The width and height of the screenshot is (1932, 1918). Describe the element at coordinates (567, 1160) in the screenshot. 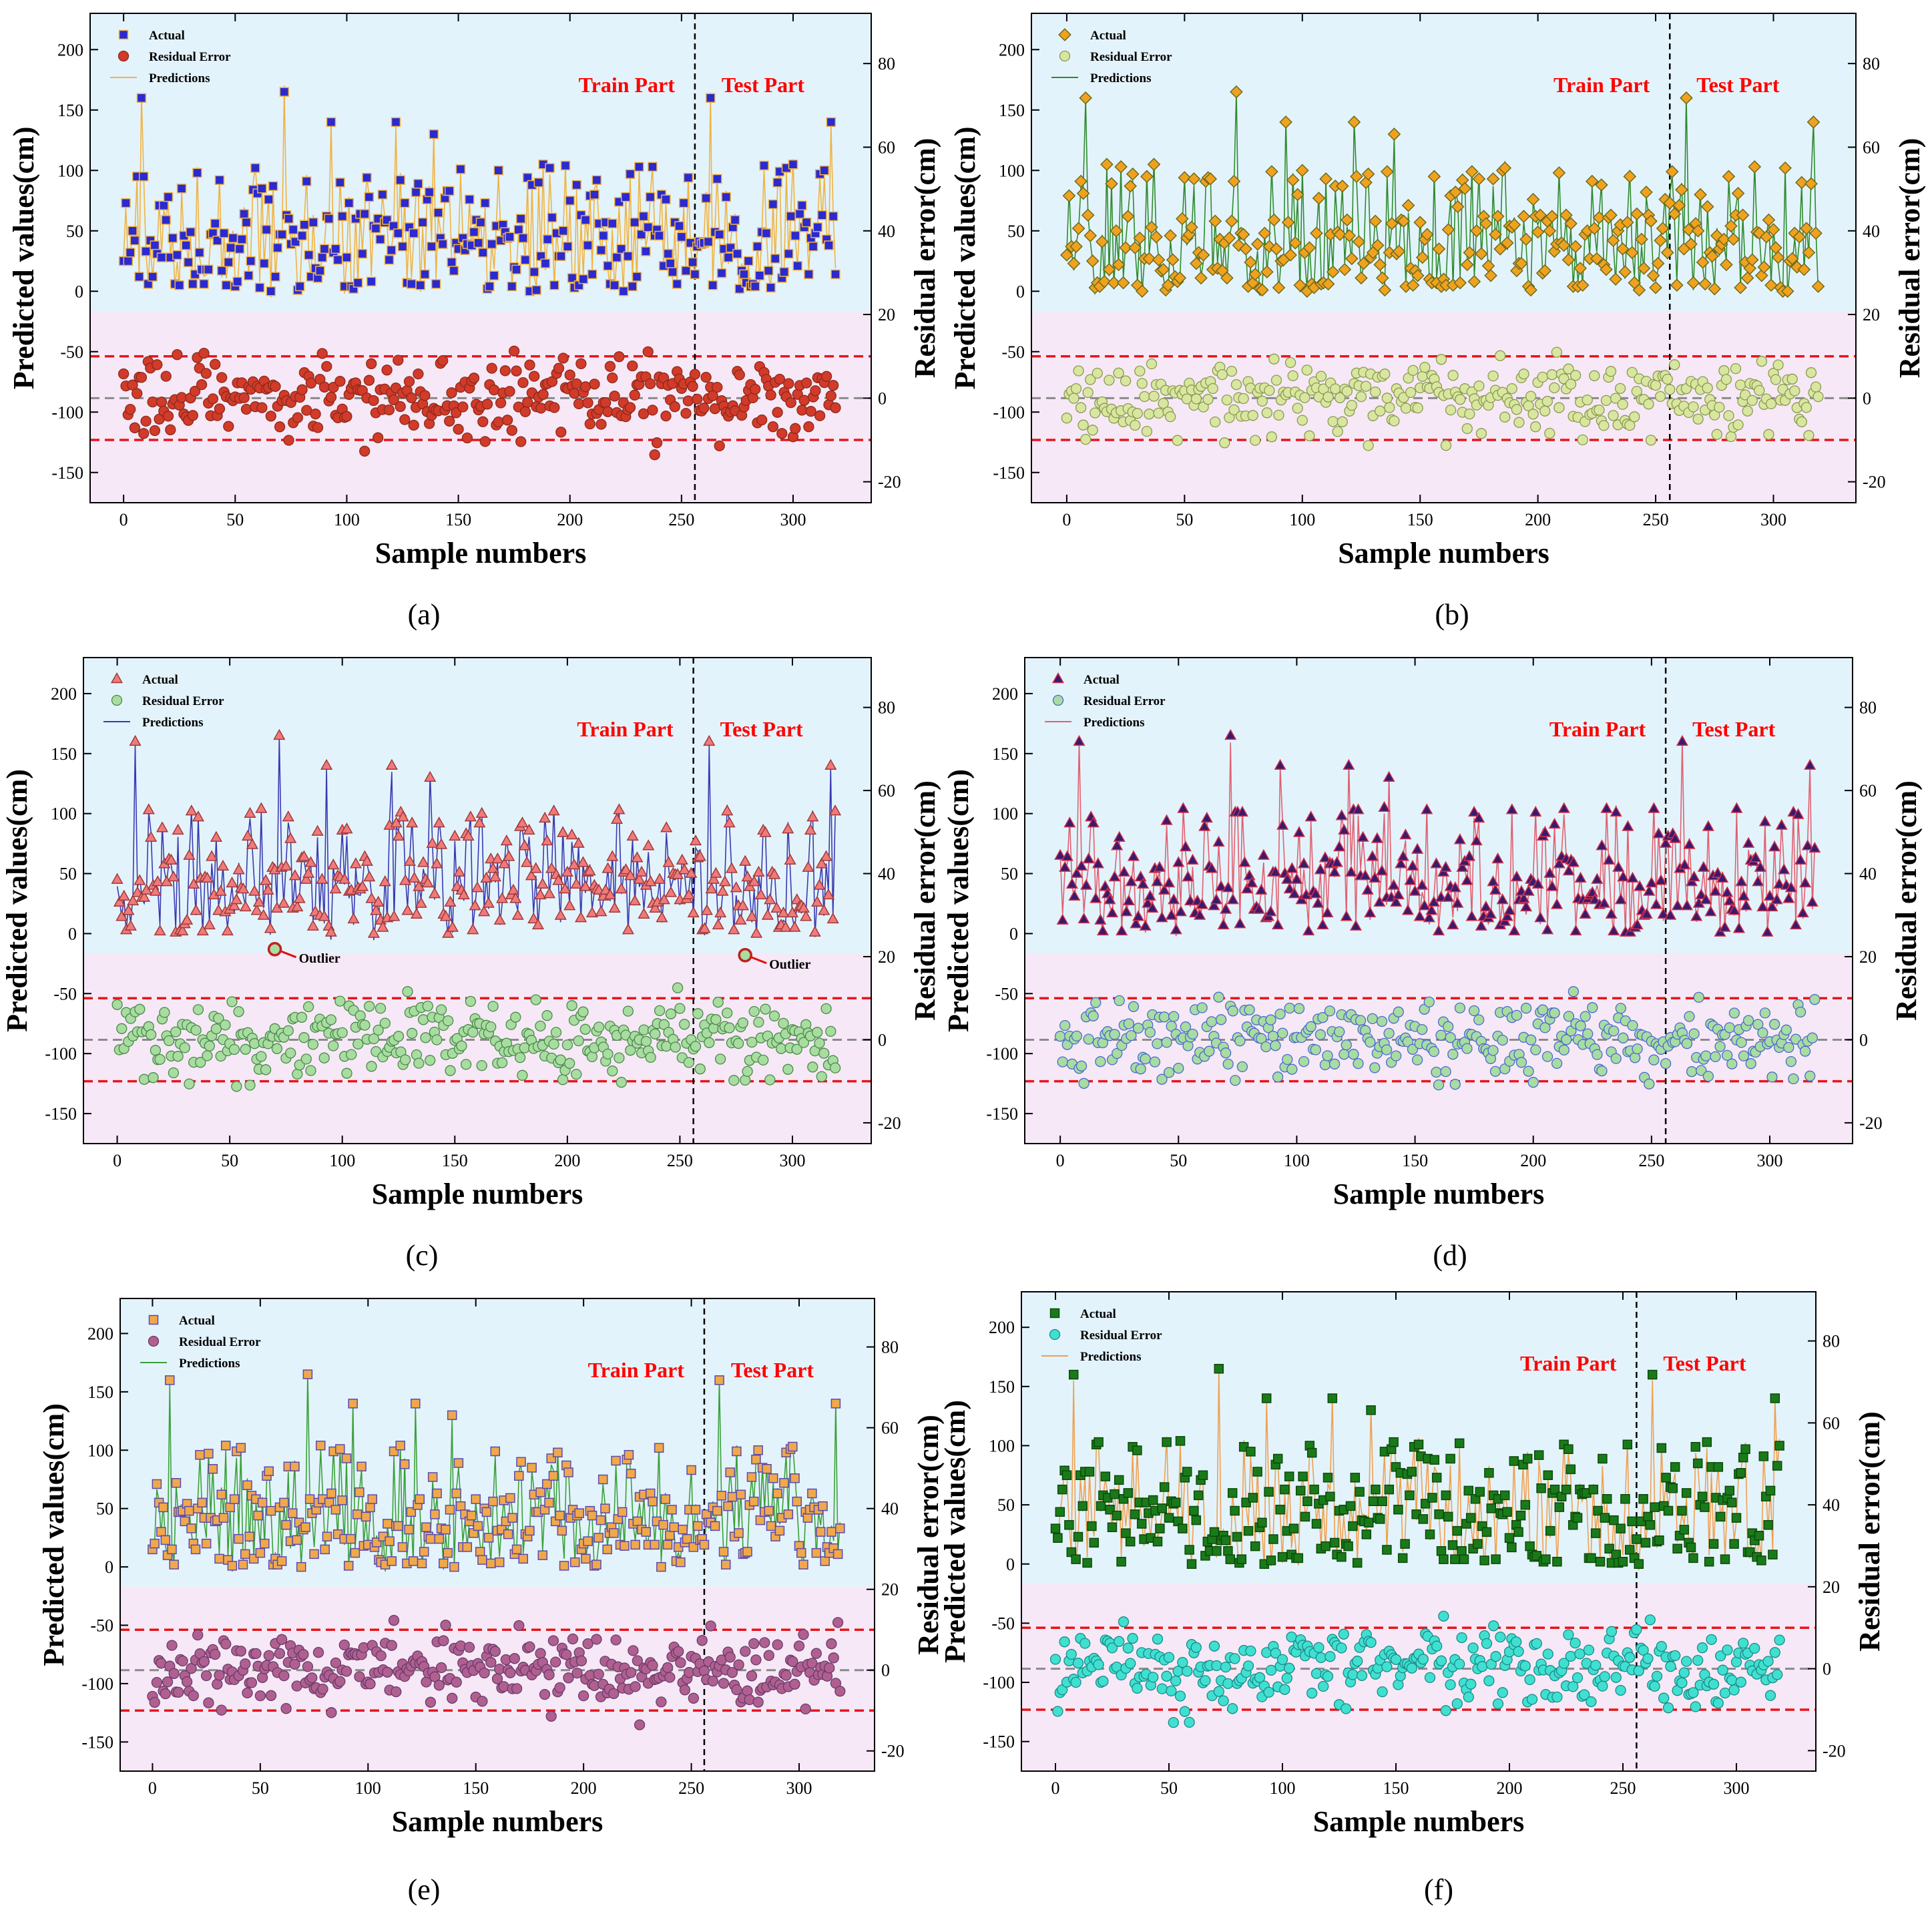

I see `x-tick-label: 200` at that location.